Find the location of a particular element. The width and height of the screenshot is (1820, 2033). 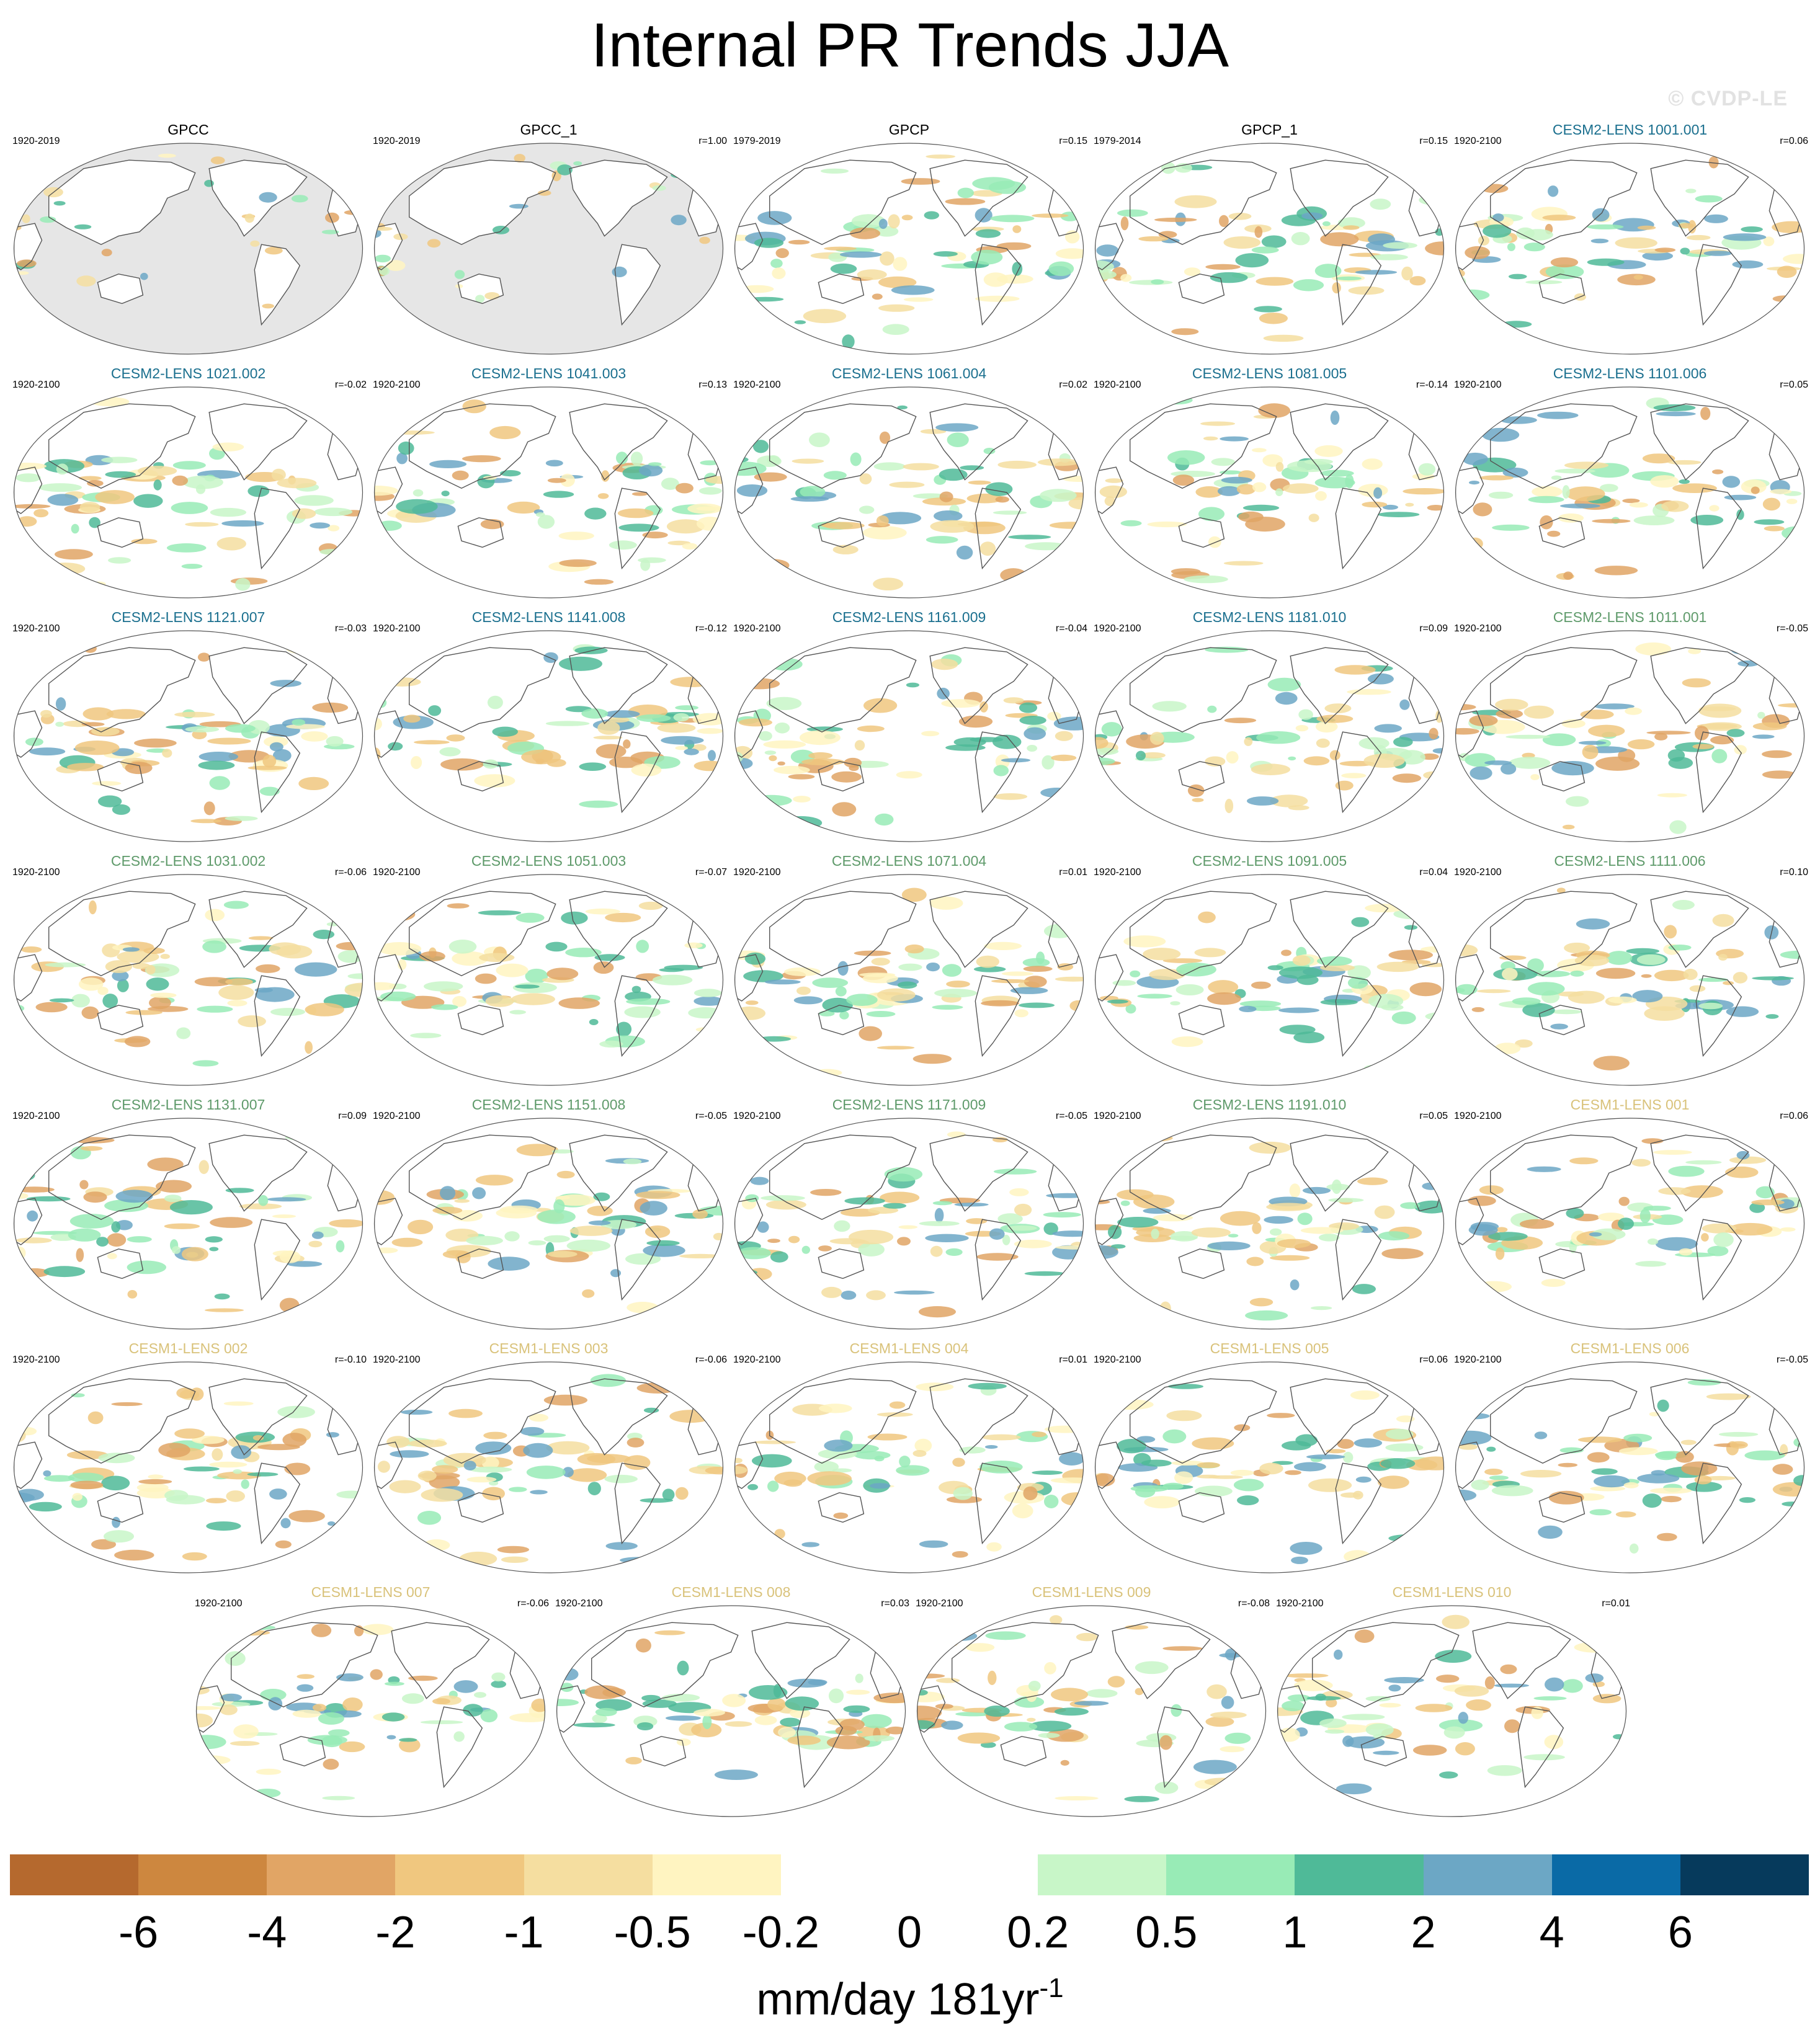

panel-correlation: r=-0.03 is located at coordinates (350, 628).